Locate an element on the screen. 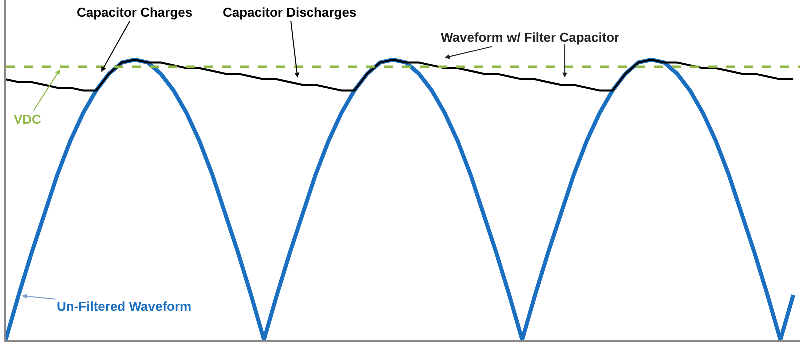  ref-line-label: VDC is located at coordinates (28, 119).